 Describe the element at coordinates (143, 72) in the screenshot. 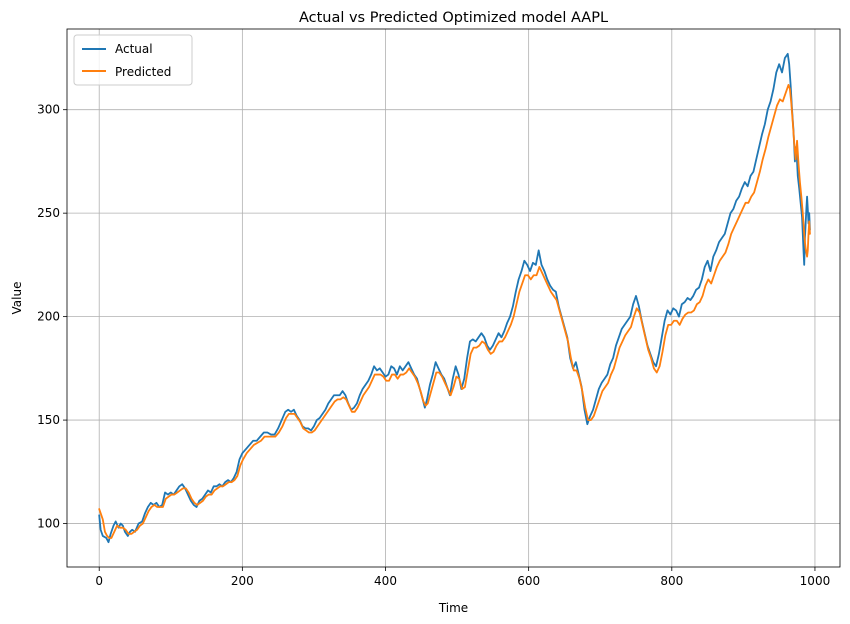

I see `legend-label-predicted: Predicted` at that location.